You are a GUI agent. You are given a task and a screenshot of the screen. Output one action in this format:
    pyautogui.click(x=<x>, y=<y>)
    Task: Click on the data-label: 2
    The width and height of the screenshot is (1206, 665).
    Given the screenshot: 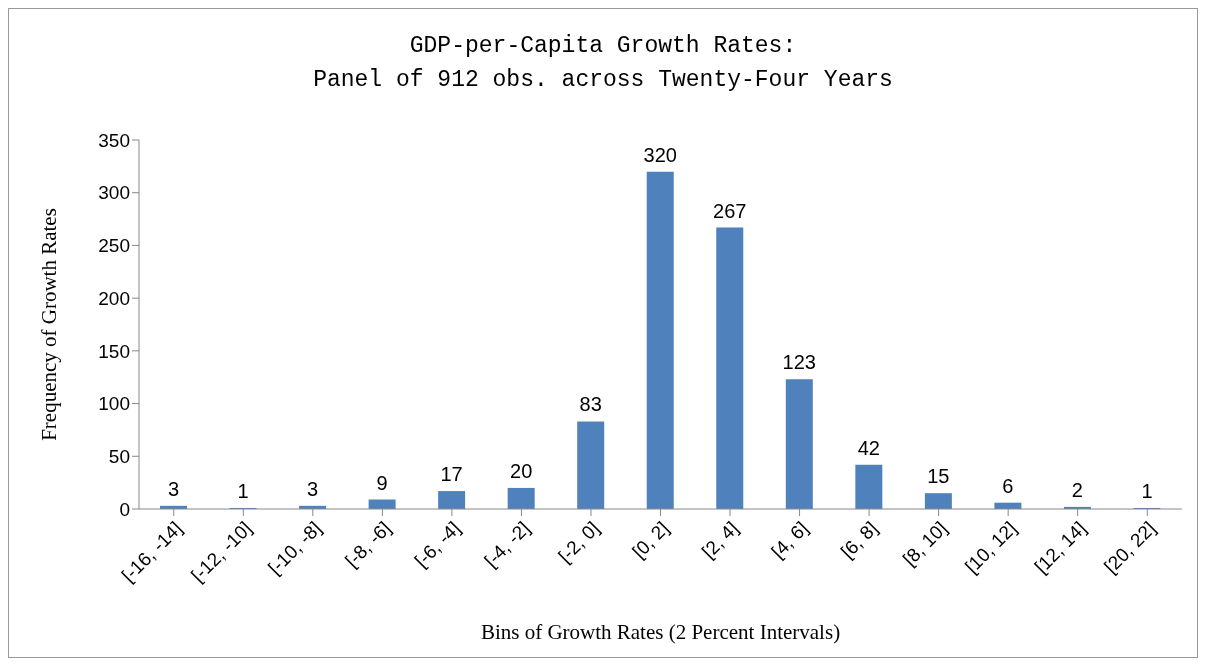 What is the action you would take?
    pyautogui.click(x=1077, y=489)
    